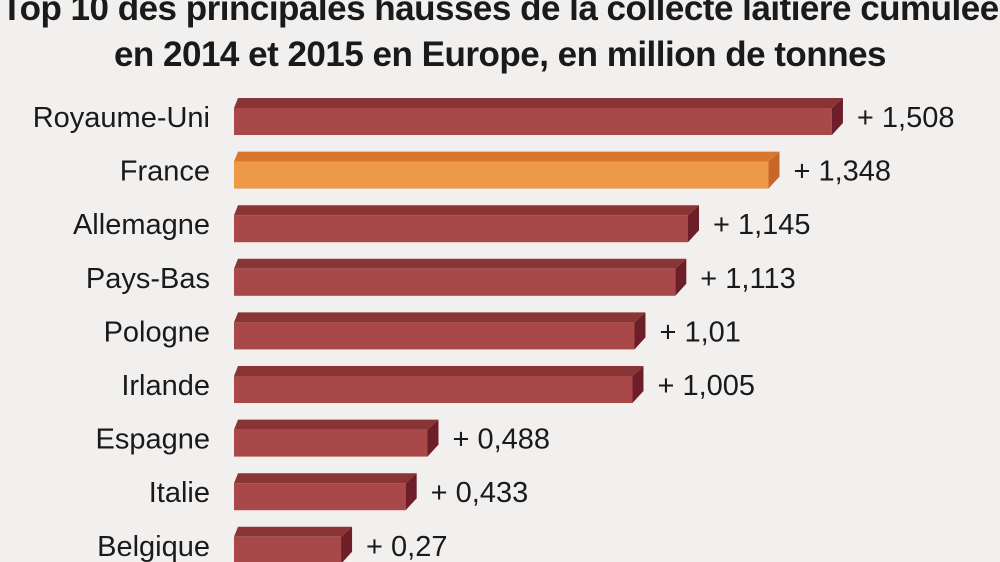 Image resolution: width=1000 pixels, height=562 pixels. I want to click on category-label: Pays-Bas, so click(148, 279).